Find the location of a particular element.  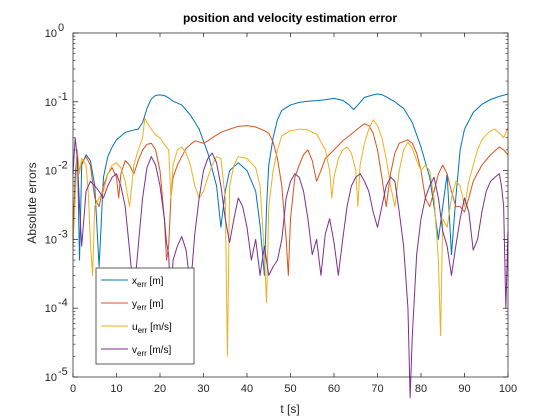

legend-entry-v-err: verr [m/s] is located at coordinates (151, 351).